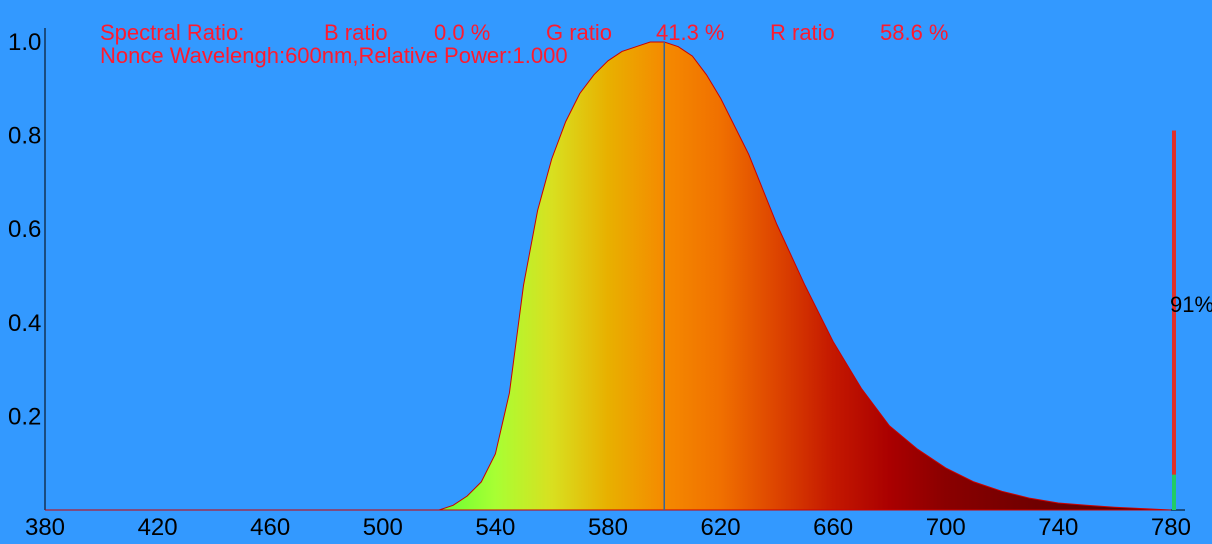  Describe the element at coordinates (1191, 320) in the screenshot. I see `power-side-bar: 91%` at that location.